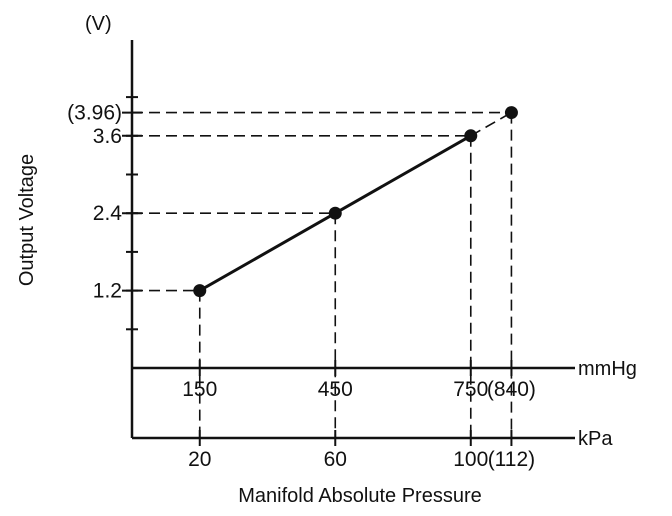 This screenshot has height=516, width=672. What do you see at coordinates (359, 415) in the screenshot?
I see `x-axis-ticks: 150 20 450 60 750 100 (840) (112)` at bounding box center [359, 415].